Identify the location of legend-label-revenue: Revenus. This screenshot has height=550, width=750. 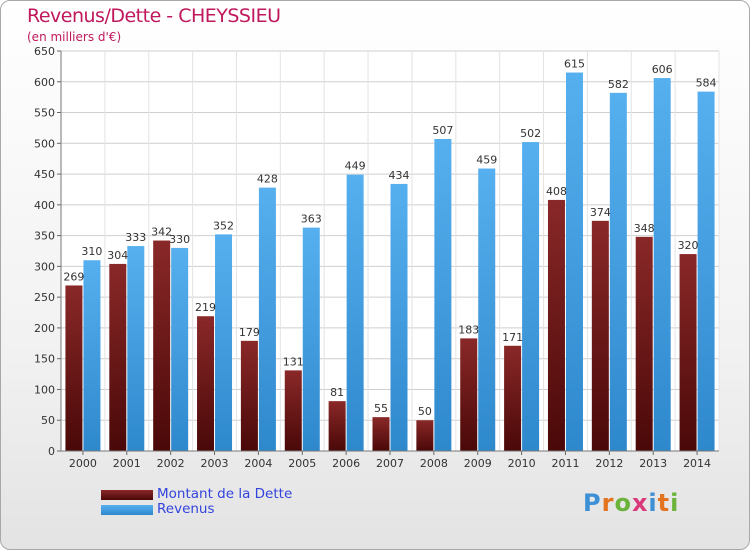
(186, 509).